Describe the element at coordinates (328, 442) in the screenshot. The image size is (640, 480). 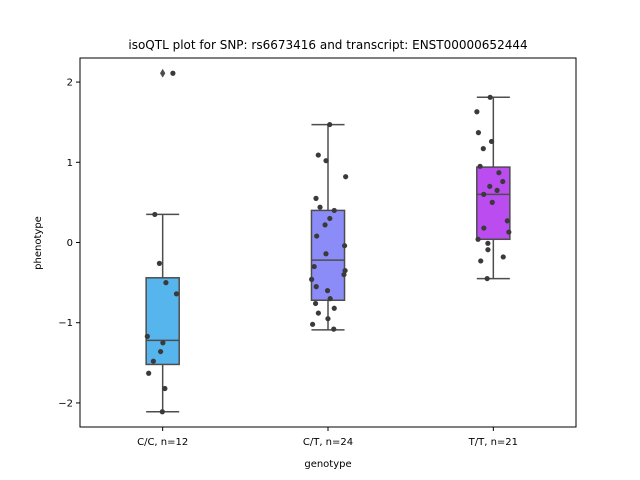
I see `x-tick-label: C/T, n=24` at that location.